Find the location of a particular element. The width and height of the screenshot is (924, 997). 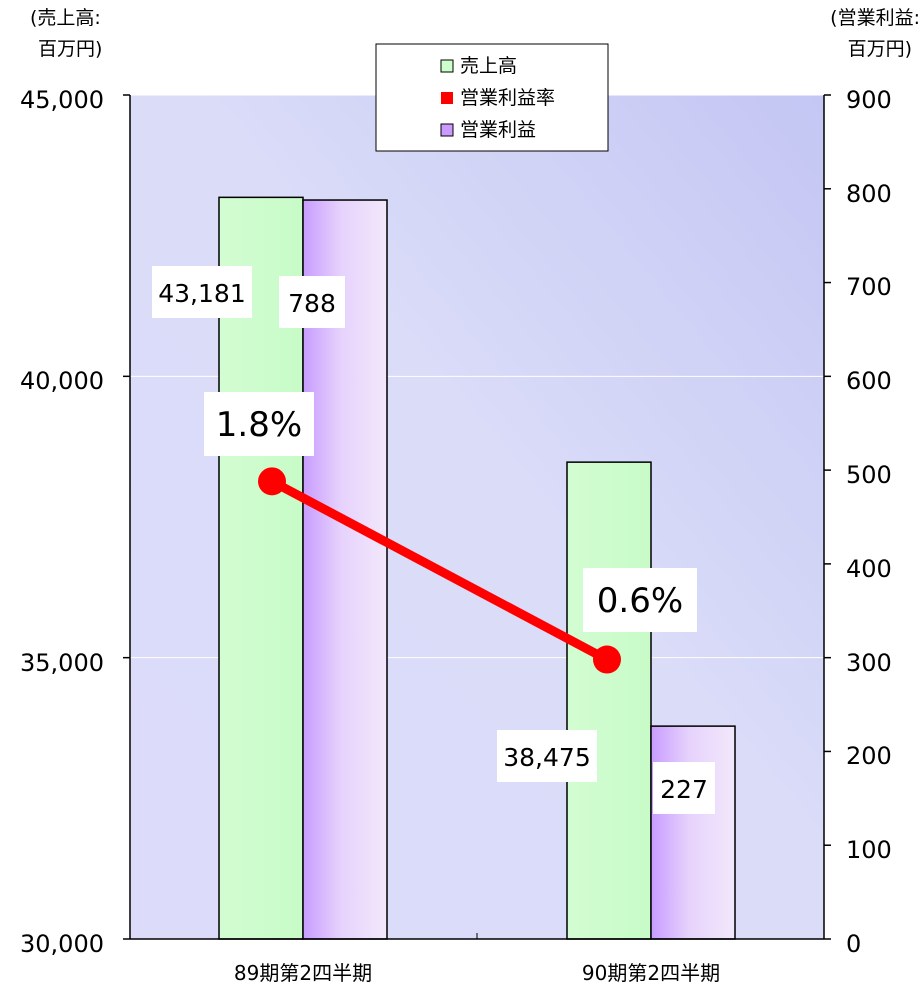

legend-box is located at coordinates (492, 97).